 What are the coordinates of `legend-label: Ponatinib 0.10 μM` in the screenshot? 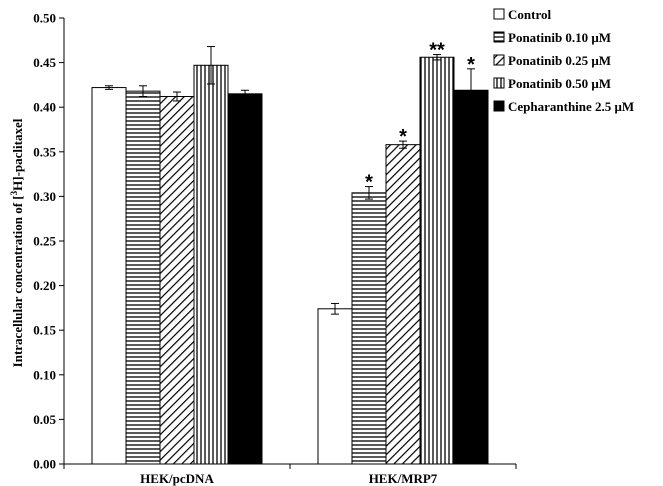 It's located at (559, 37).